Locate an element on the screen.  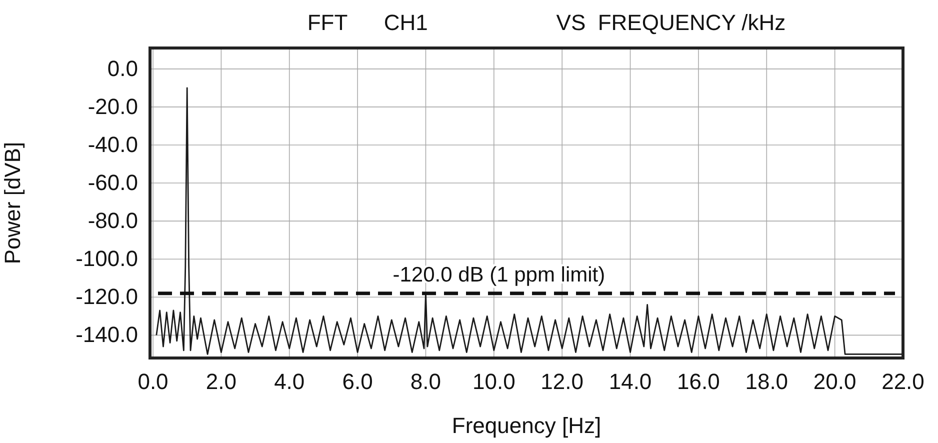
y-tick-label: -120.0 is located at coordinates (107, 297).